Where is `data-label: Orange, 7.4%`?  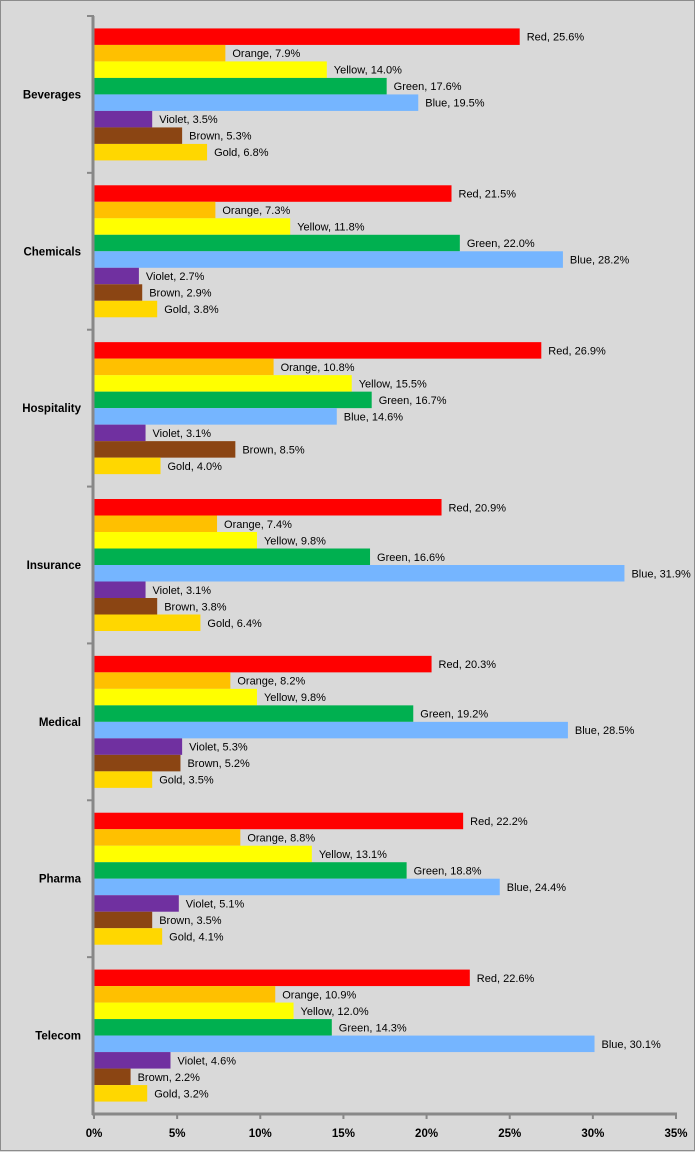 data-label: Orange, 7.4% is located at coordinates (258, 525).